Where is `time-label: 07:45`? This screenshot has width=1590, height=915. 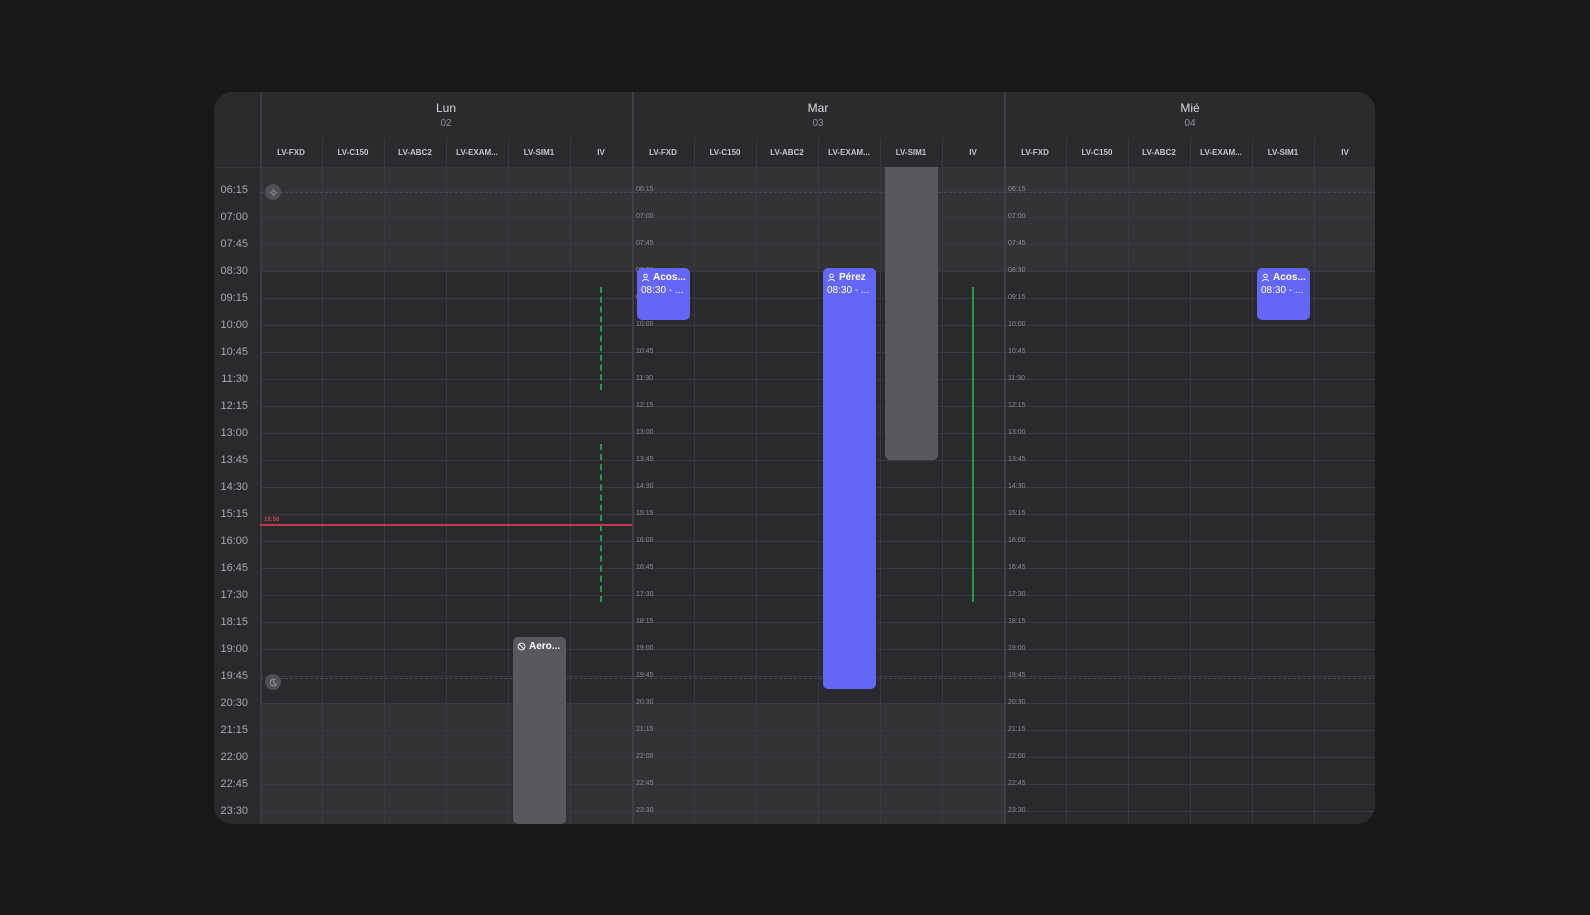 time-label: 07:45 is located at coordinates (234, 244).